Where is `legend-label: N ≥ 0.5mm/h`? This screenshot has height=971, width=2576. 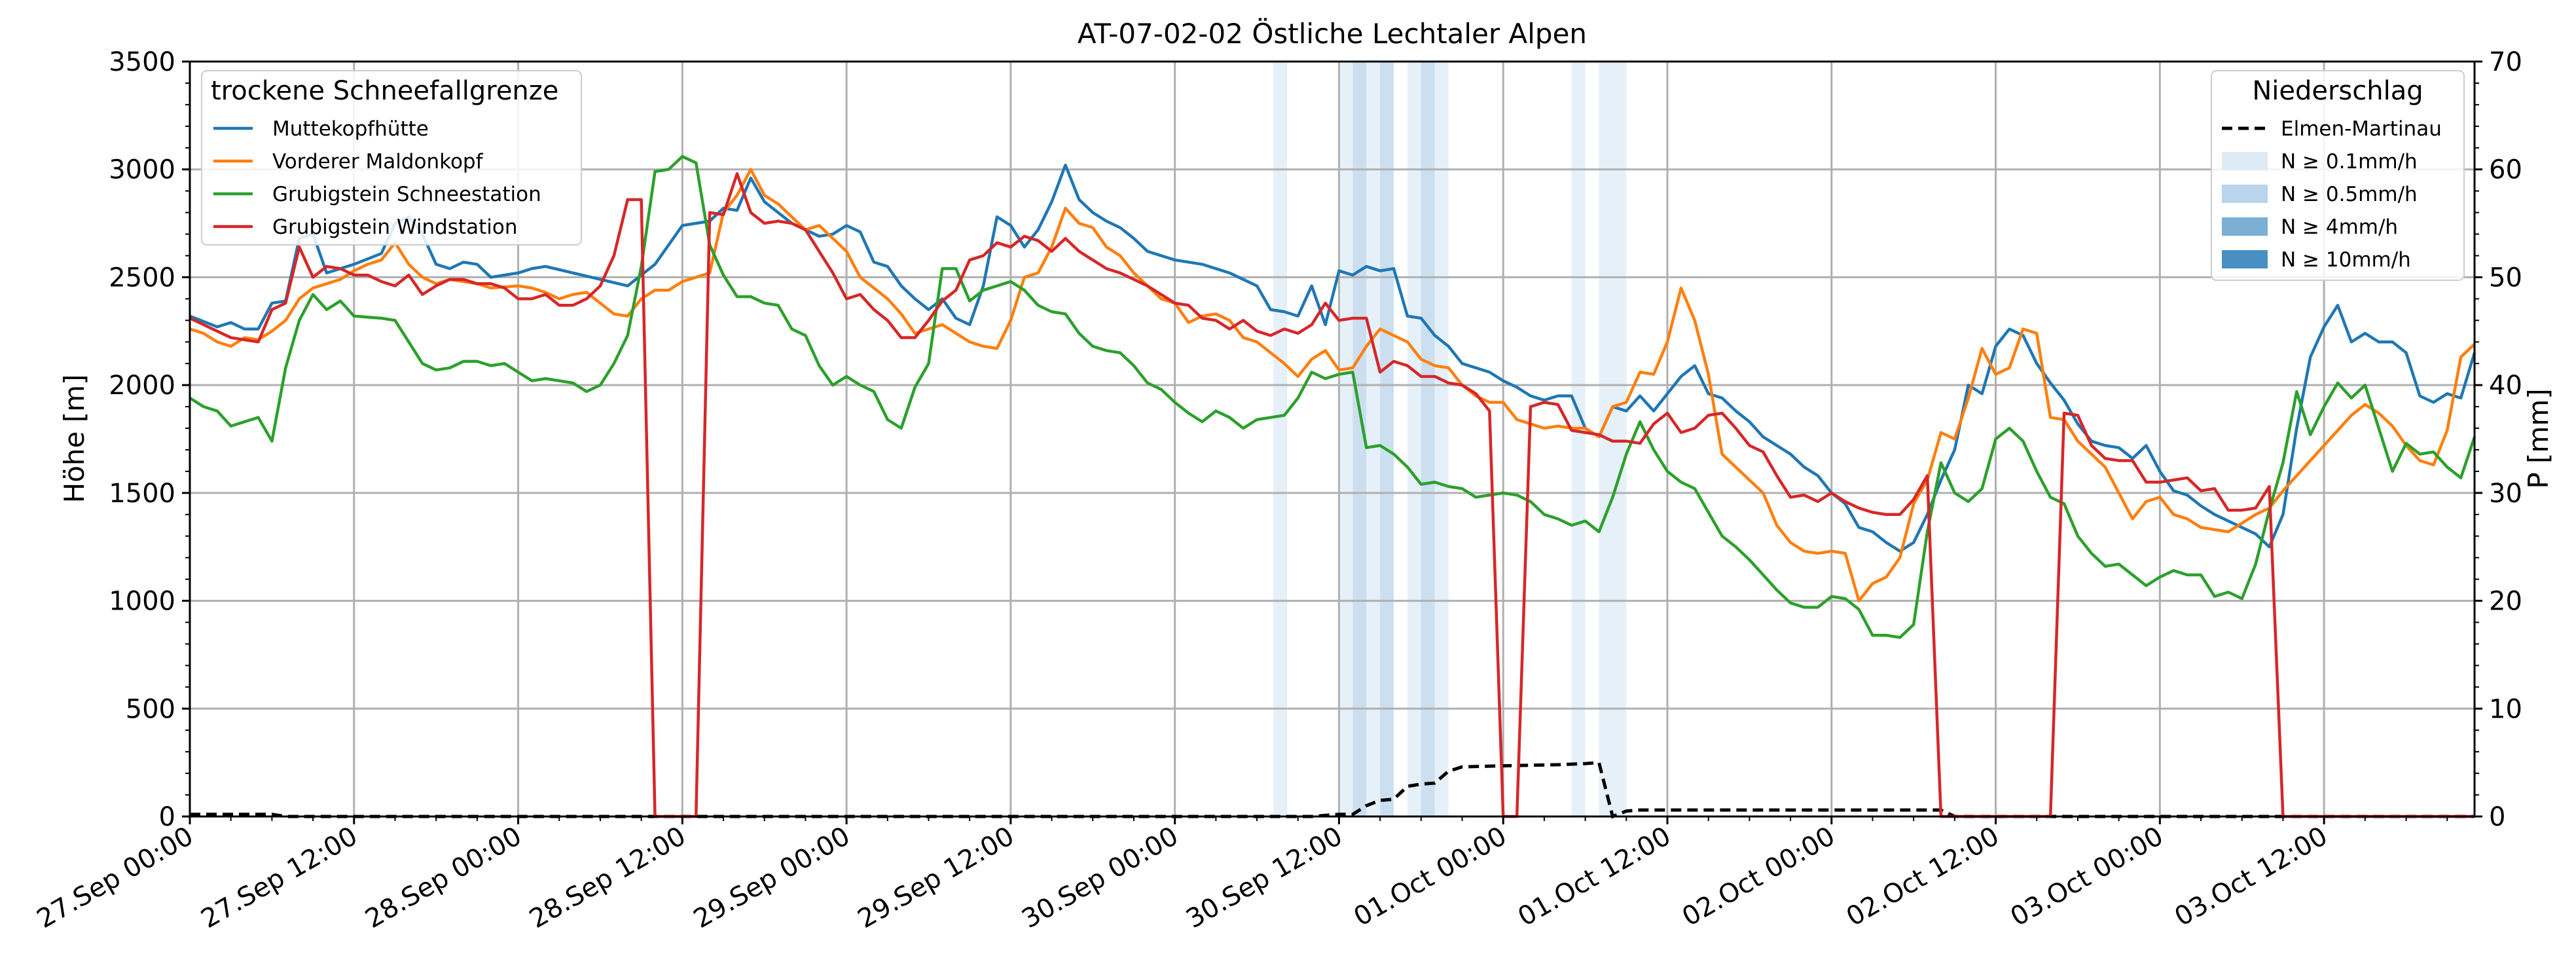 legend-label: N ≥ 0.5mm/h is located at coordinates (2349, 194).